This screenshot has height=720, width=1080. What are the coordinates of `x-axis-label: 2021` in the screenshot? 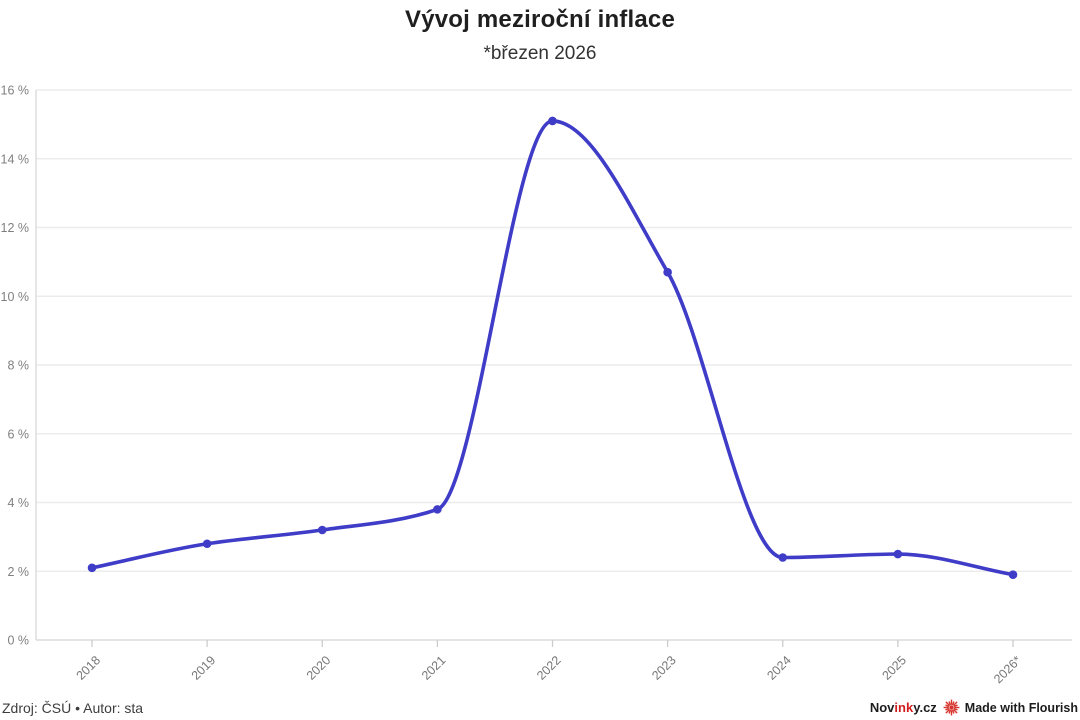 It's located at (434, 668).